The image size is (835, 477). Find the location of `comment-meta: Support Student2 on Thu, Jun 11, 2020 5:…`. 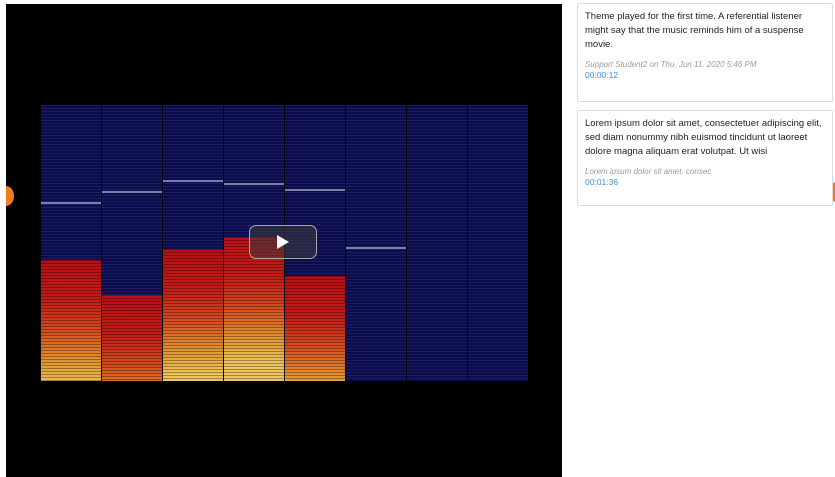

comment-meta: Support Student2 on Thu, Jun 11, 2020 5:… is located at coordinates (671, 64).